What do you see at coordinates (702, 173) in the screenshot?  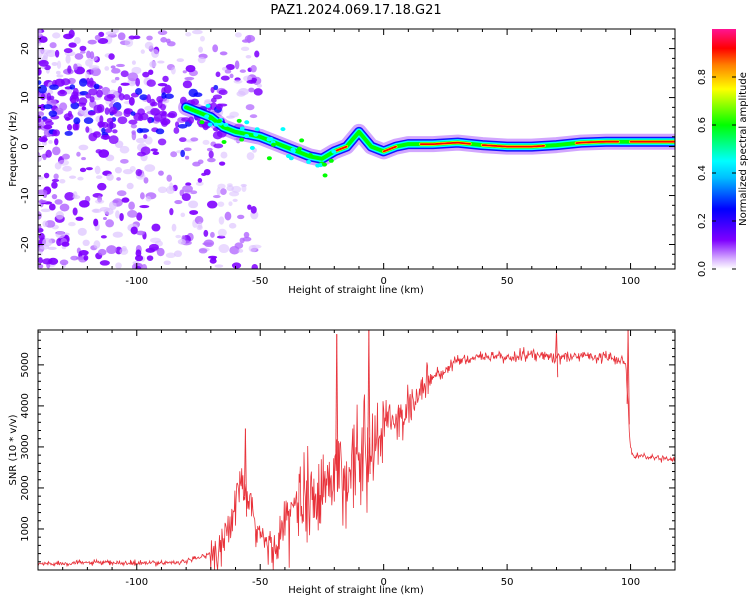 I see `colorbar-tick-label: 0.4` at bounding box center [702, 173].